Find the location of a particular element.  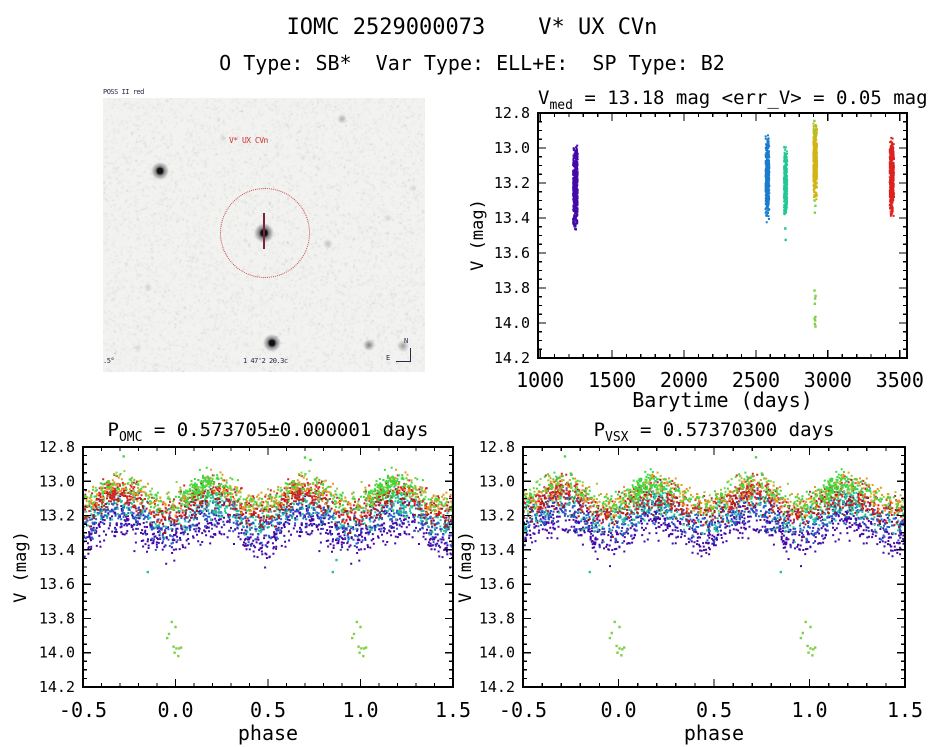

phase-omc-title-sub: OMC is located at coordinates (130, 437).